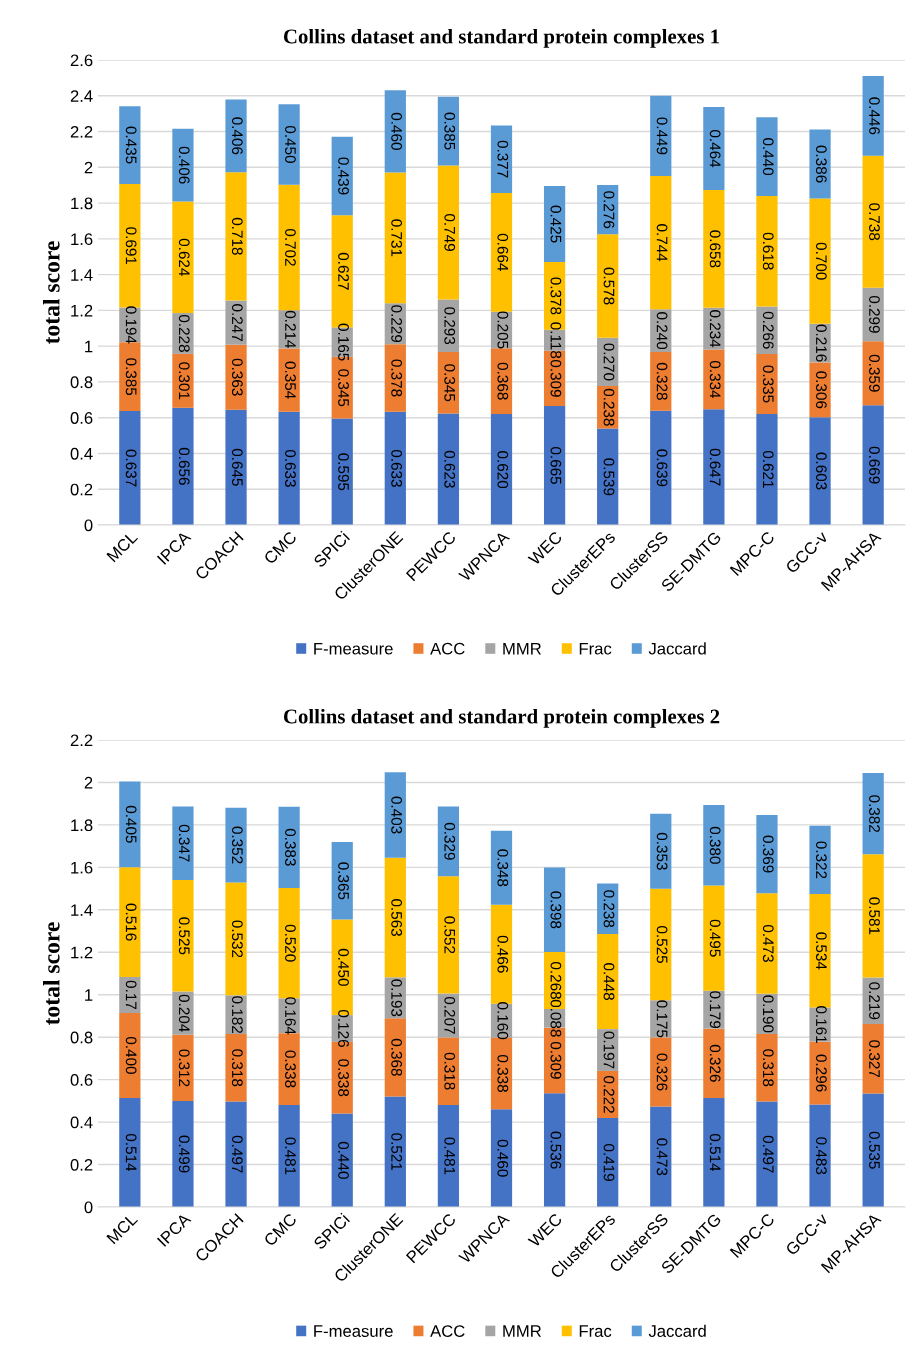 The width and height of the screenshot is (907, 1347). What do you see at coordinates (874, 222) in the screenshot?
I see `data-label: 0.738` at bounding box center [874, 222].